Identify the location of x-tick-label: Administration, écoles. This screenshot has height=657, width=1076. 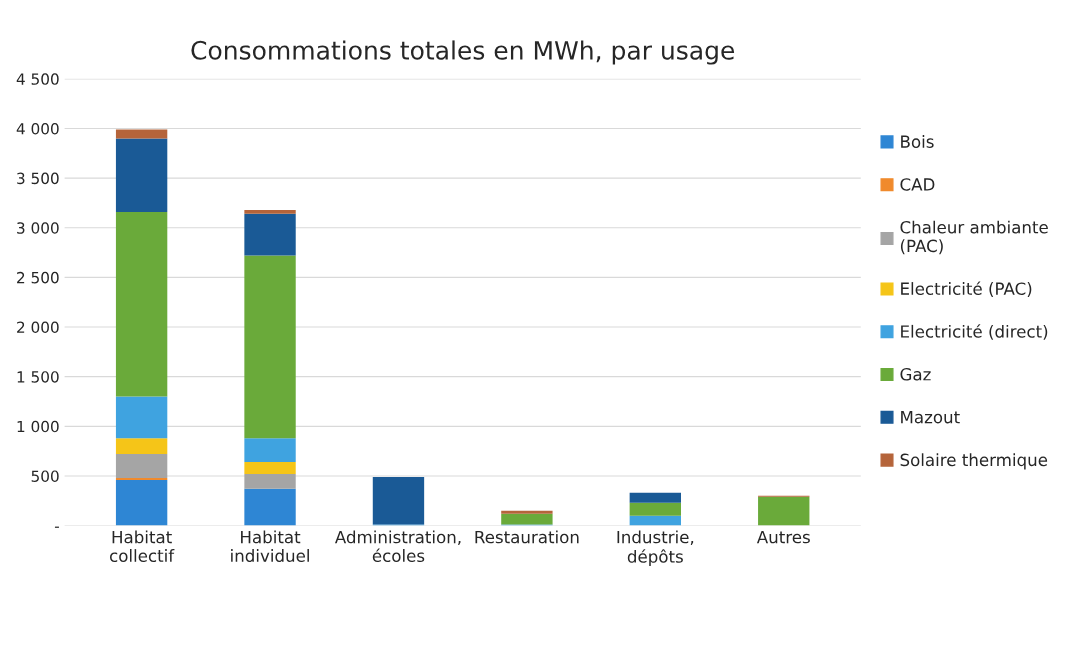
(397, 546).